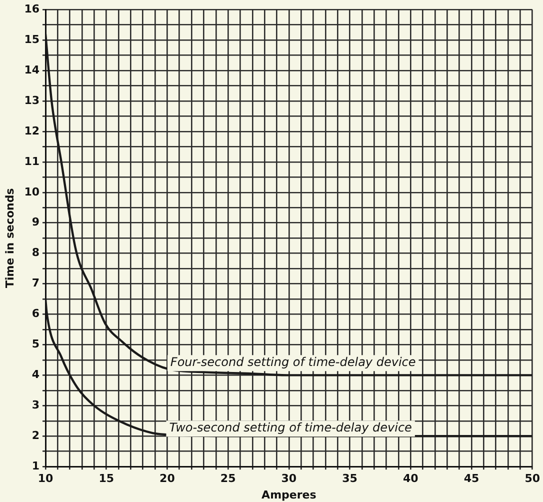 Image resolution: width=543 pixels, height=502 pixels. Describe the element at coordinates (36, 222) in the screenshot. I see `y-tick-label: 9` at that location.